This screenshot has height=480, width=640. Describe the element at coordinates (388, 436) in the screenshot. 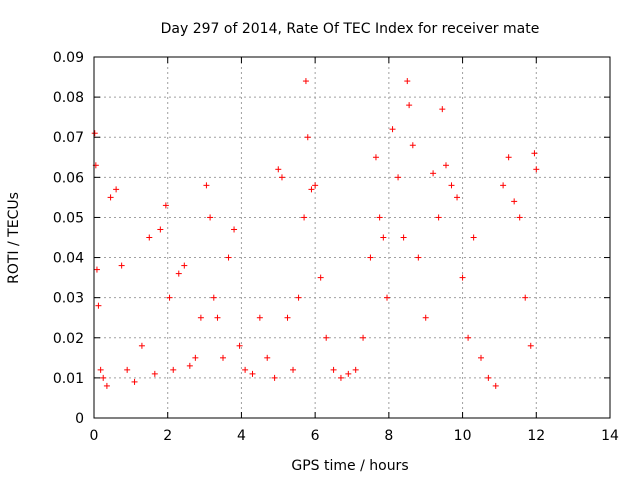

I see `x-tick-label: 8` at that location.